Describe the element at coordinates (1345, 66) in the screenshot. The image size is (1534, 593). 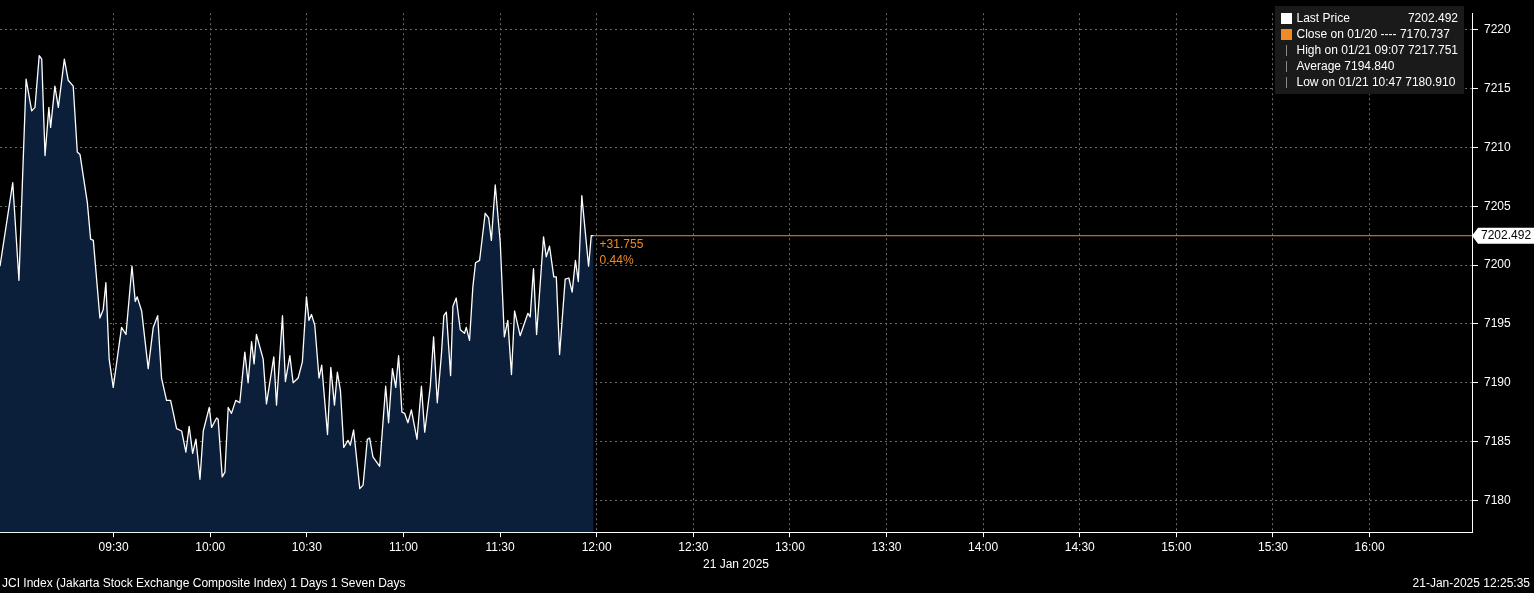
I see `annotation: Average 7194.840` at that location.